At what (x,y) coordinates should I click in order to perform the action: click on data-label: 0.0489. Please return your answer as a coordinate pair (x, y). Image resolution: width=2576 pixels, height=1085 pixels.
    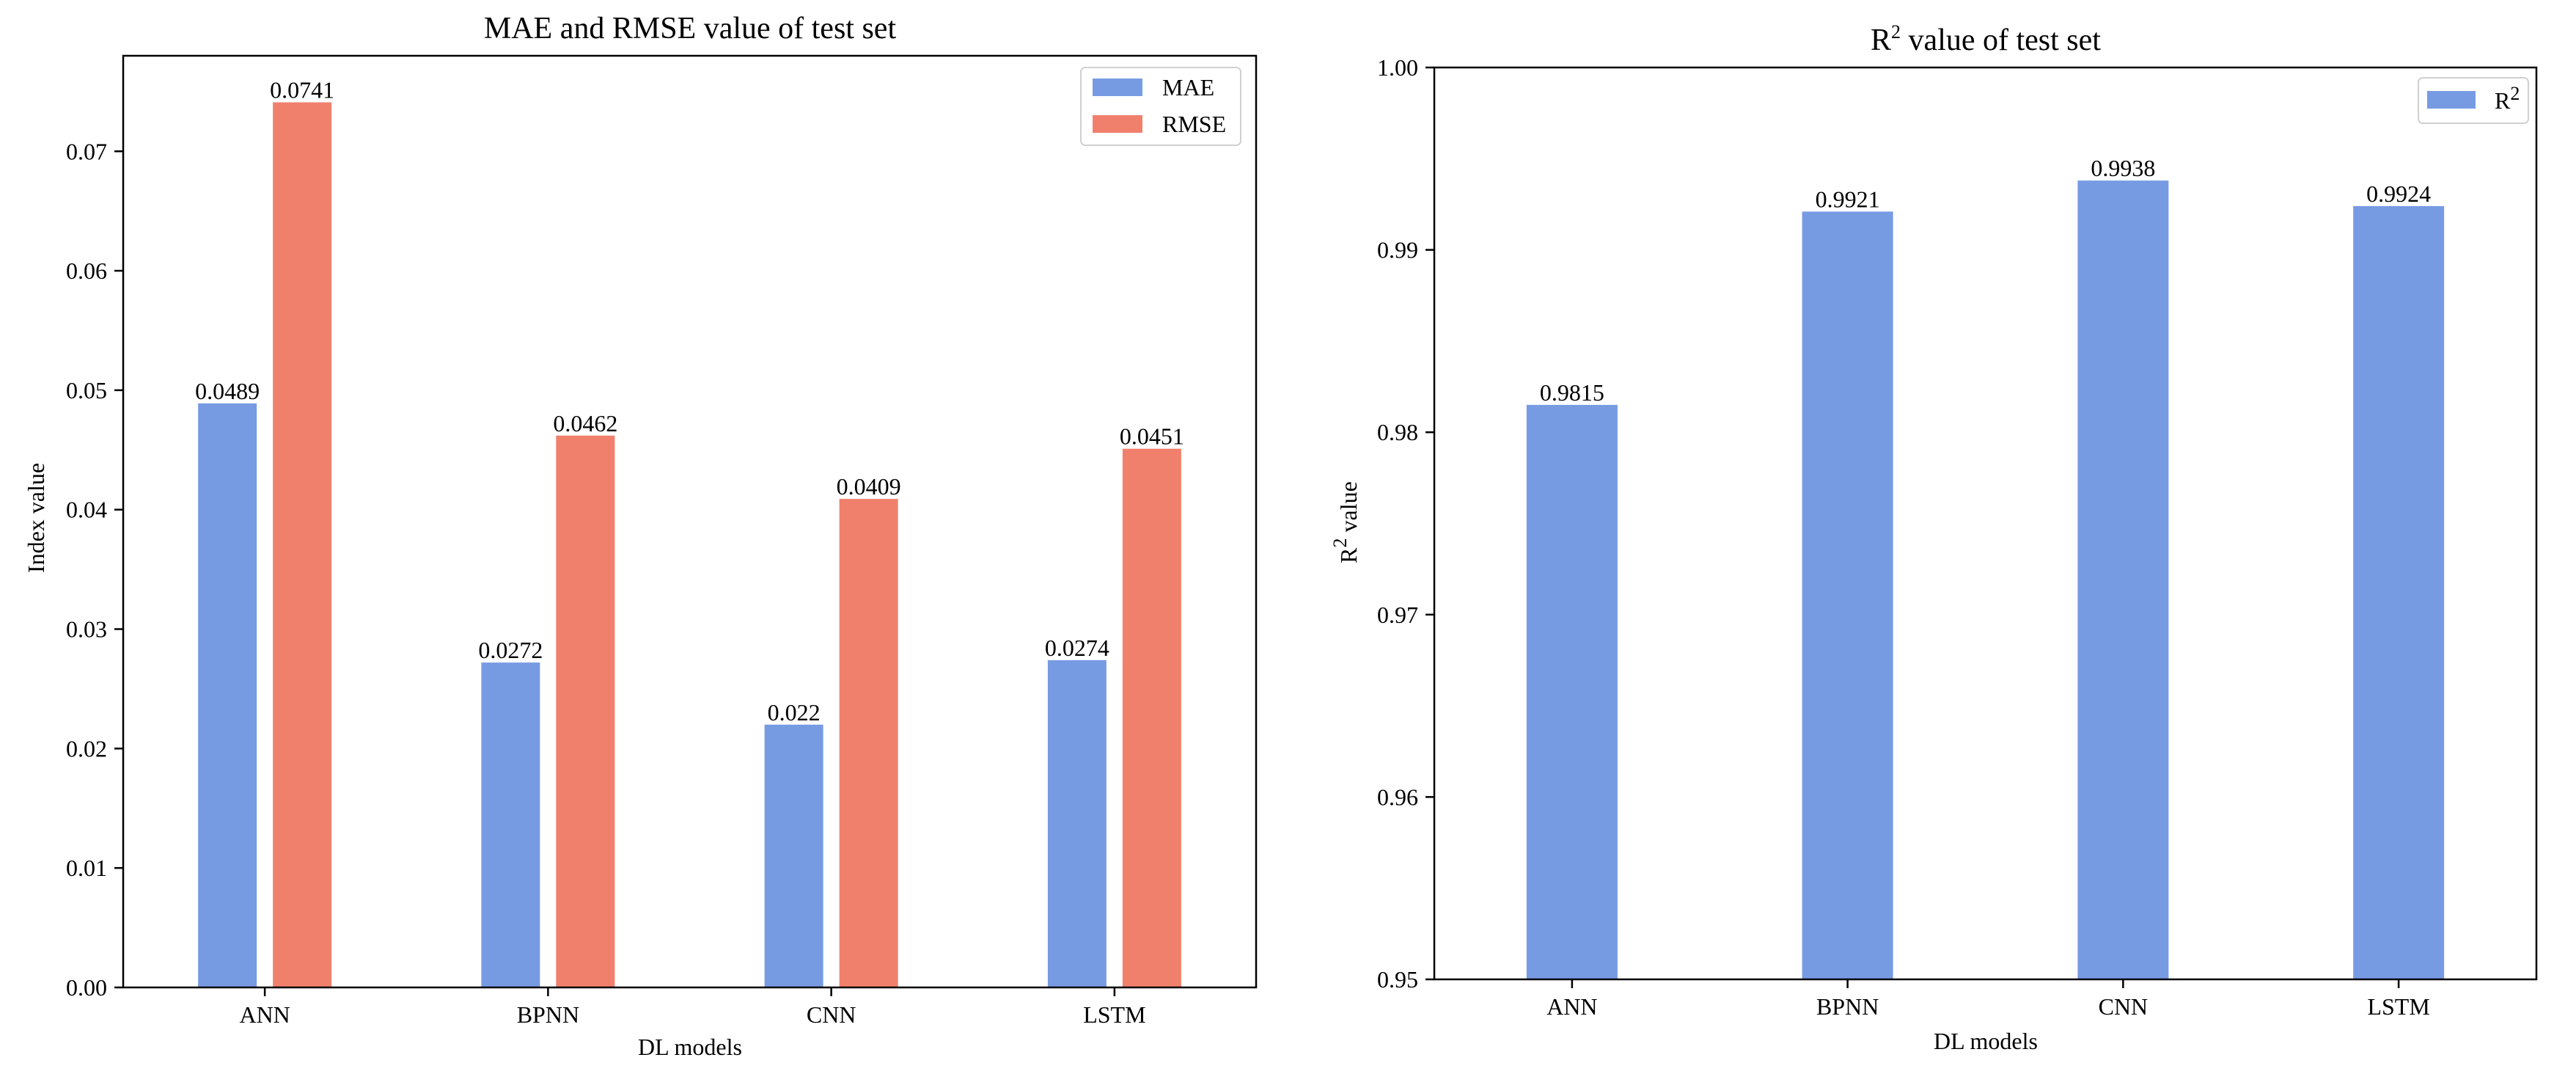
    Looking at the image, I should click on (228, 391).